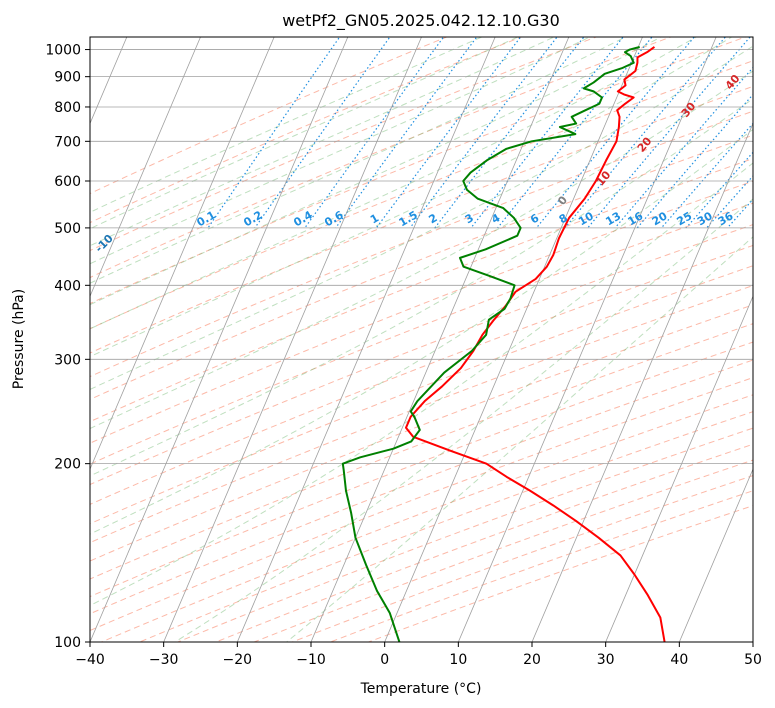 Image resolution: width=775 pixels, height=708 pixels. What do you see at coordinates (753, 660) in the screenshot?
I see `x-tick-label: 50` at bounding box center [753, 660].